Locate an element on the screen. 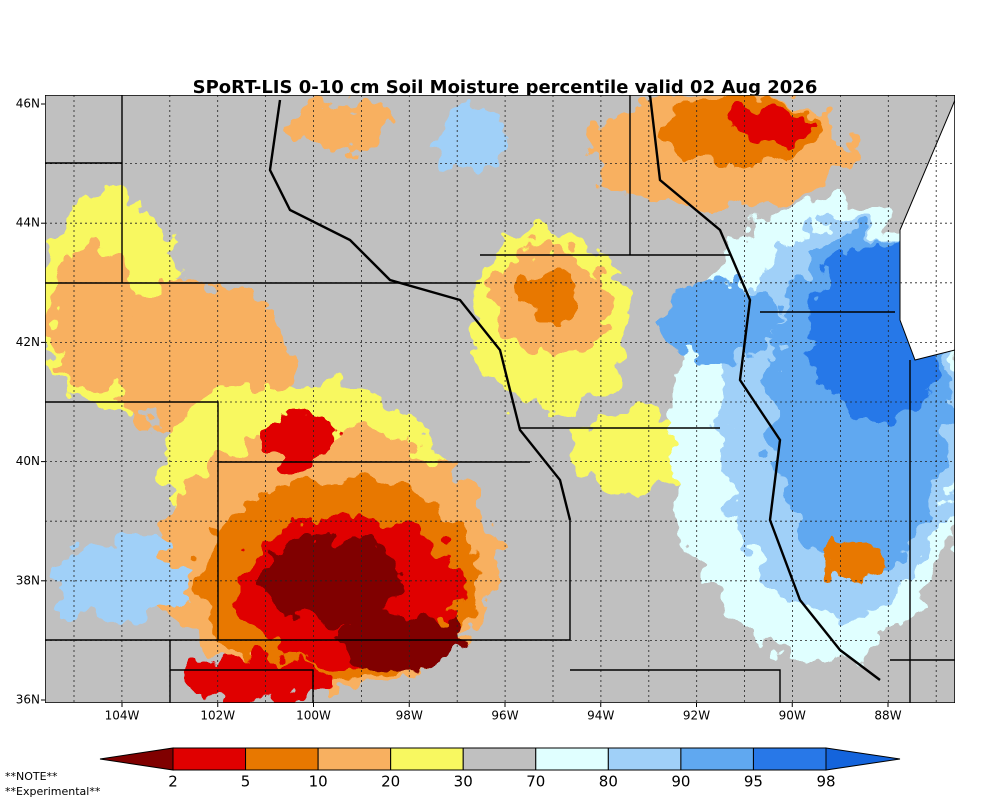 The image size is (1000, 800). lon-label: 100W is located at coordinates (313, 716).